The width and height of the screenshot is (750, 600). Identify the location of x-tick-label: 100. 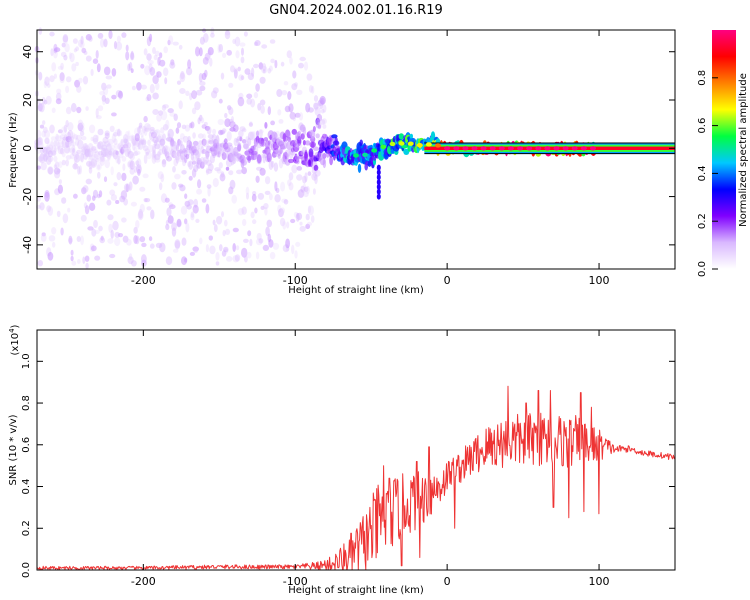
(599, 581).